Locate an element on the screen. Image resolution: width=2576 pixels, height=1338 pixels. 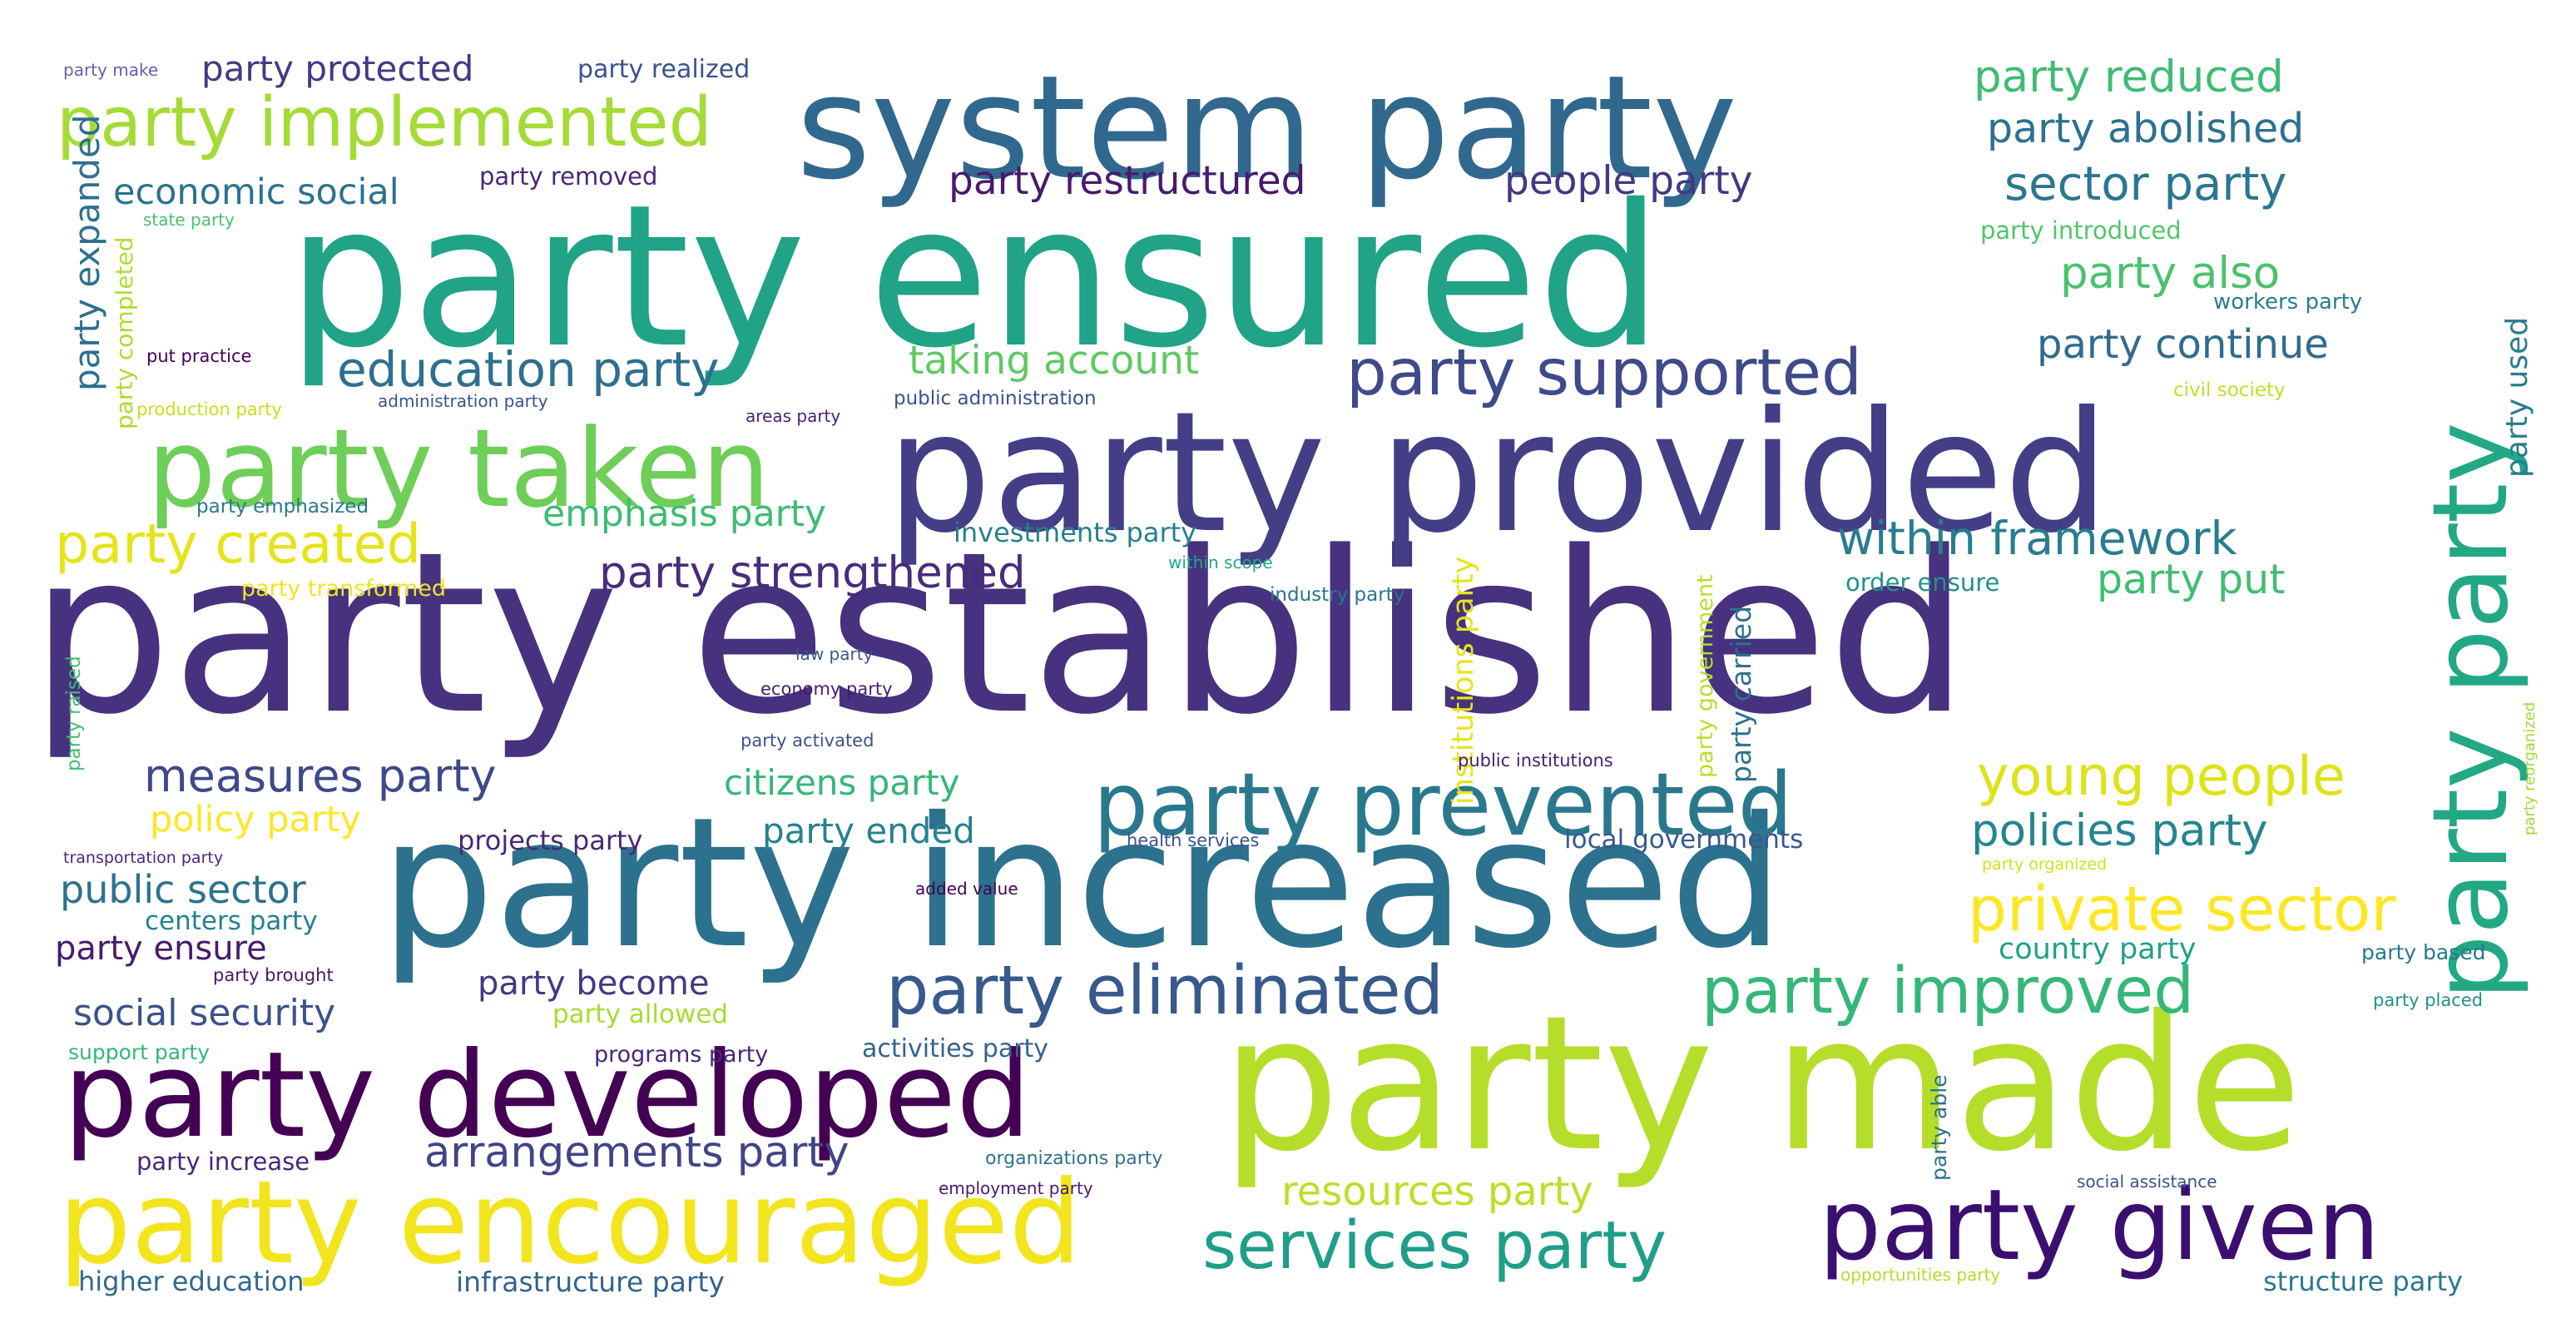
word: party established is located at coordinates (1000, 634).